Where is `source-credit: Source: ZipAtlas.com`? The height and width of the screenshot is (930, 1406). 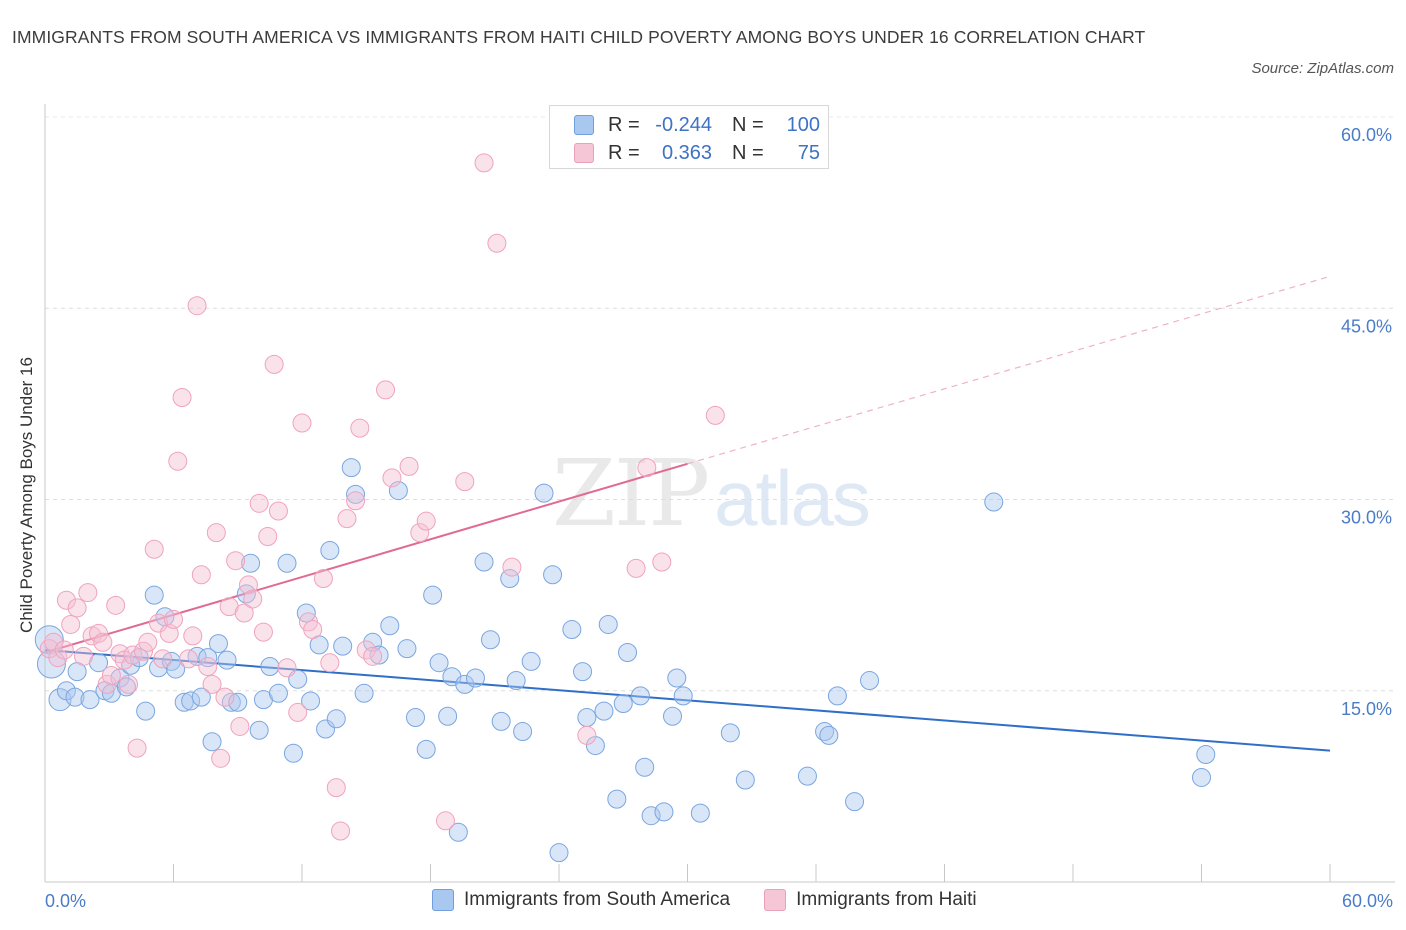 source-credit: Source: ZipAtlas.com is located at coordinates (1322, 68).